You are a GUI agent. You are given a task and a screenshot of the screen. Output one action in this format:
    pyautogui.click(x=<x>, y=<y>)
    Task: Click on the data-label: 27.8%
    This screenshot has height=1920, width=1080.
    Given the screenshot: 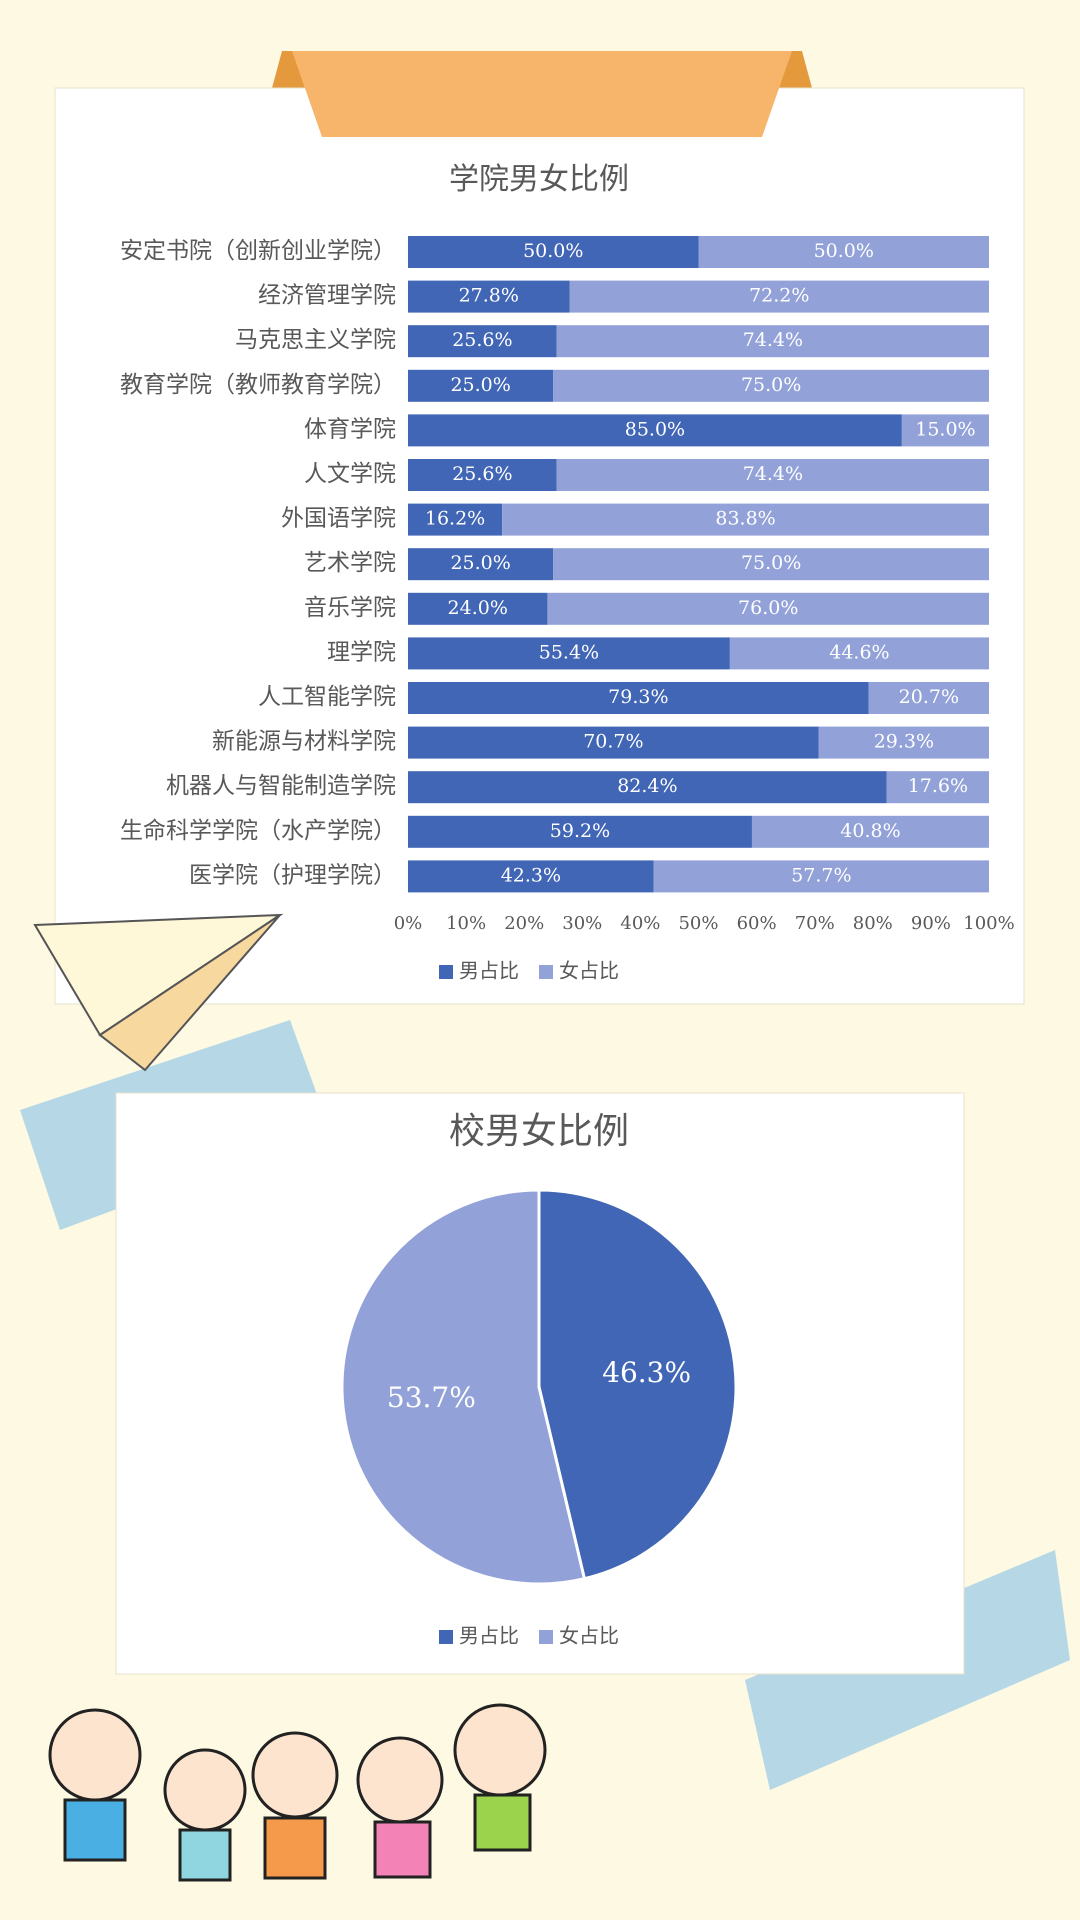 What is the action you would take?
    pyautogui.click(x=489, y=296)
    